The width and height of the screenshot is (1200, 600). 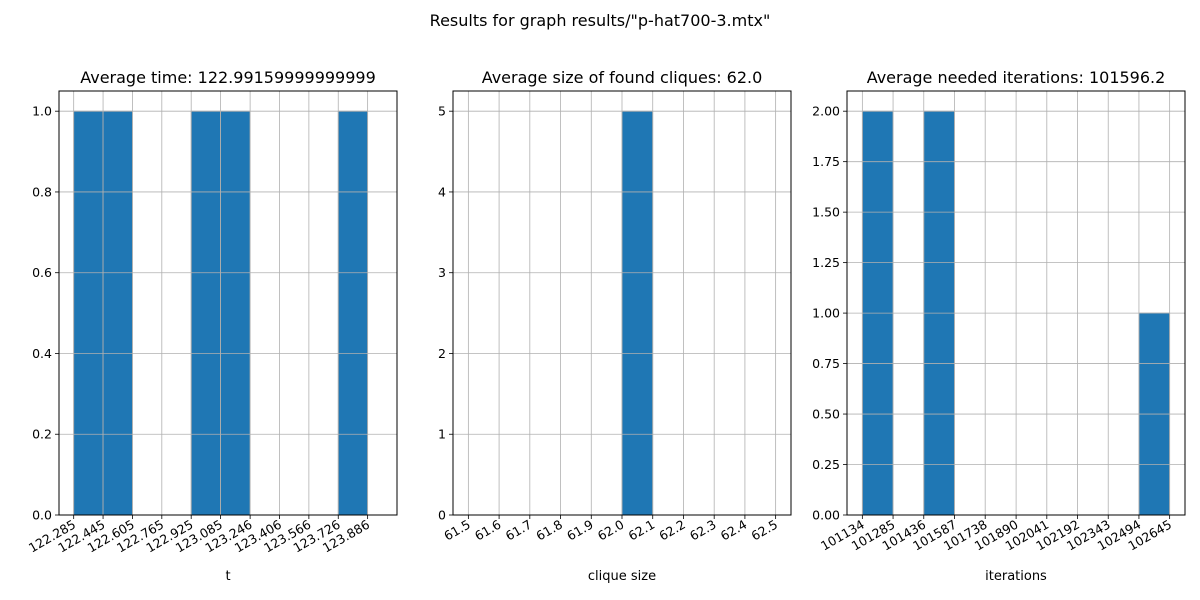 What do you see at coordinates (442, 191) in the screenshot?
I see `y-tick-label: 4` at bounding box center [442, 191].